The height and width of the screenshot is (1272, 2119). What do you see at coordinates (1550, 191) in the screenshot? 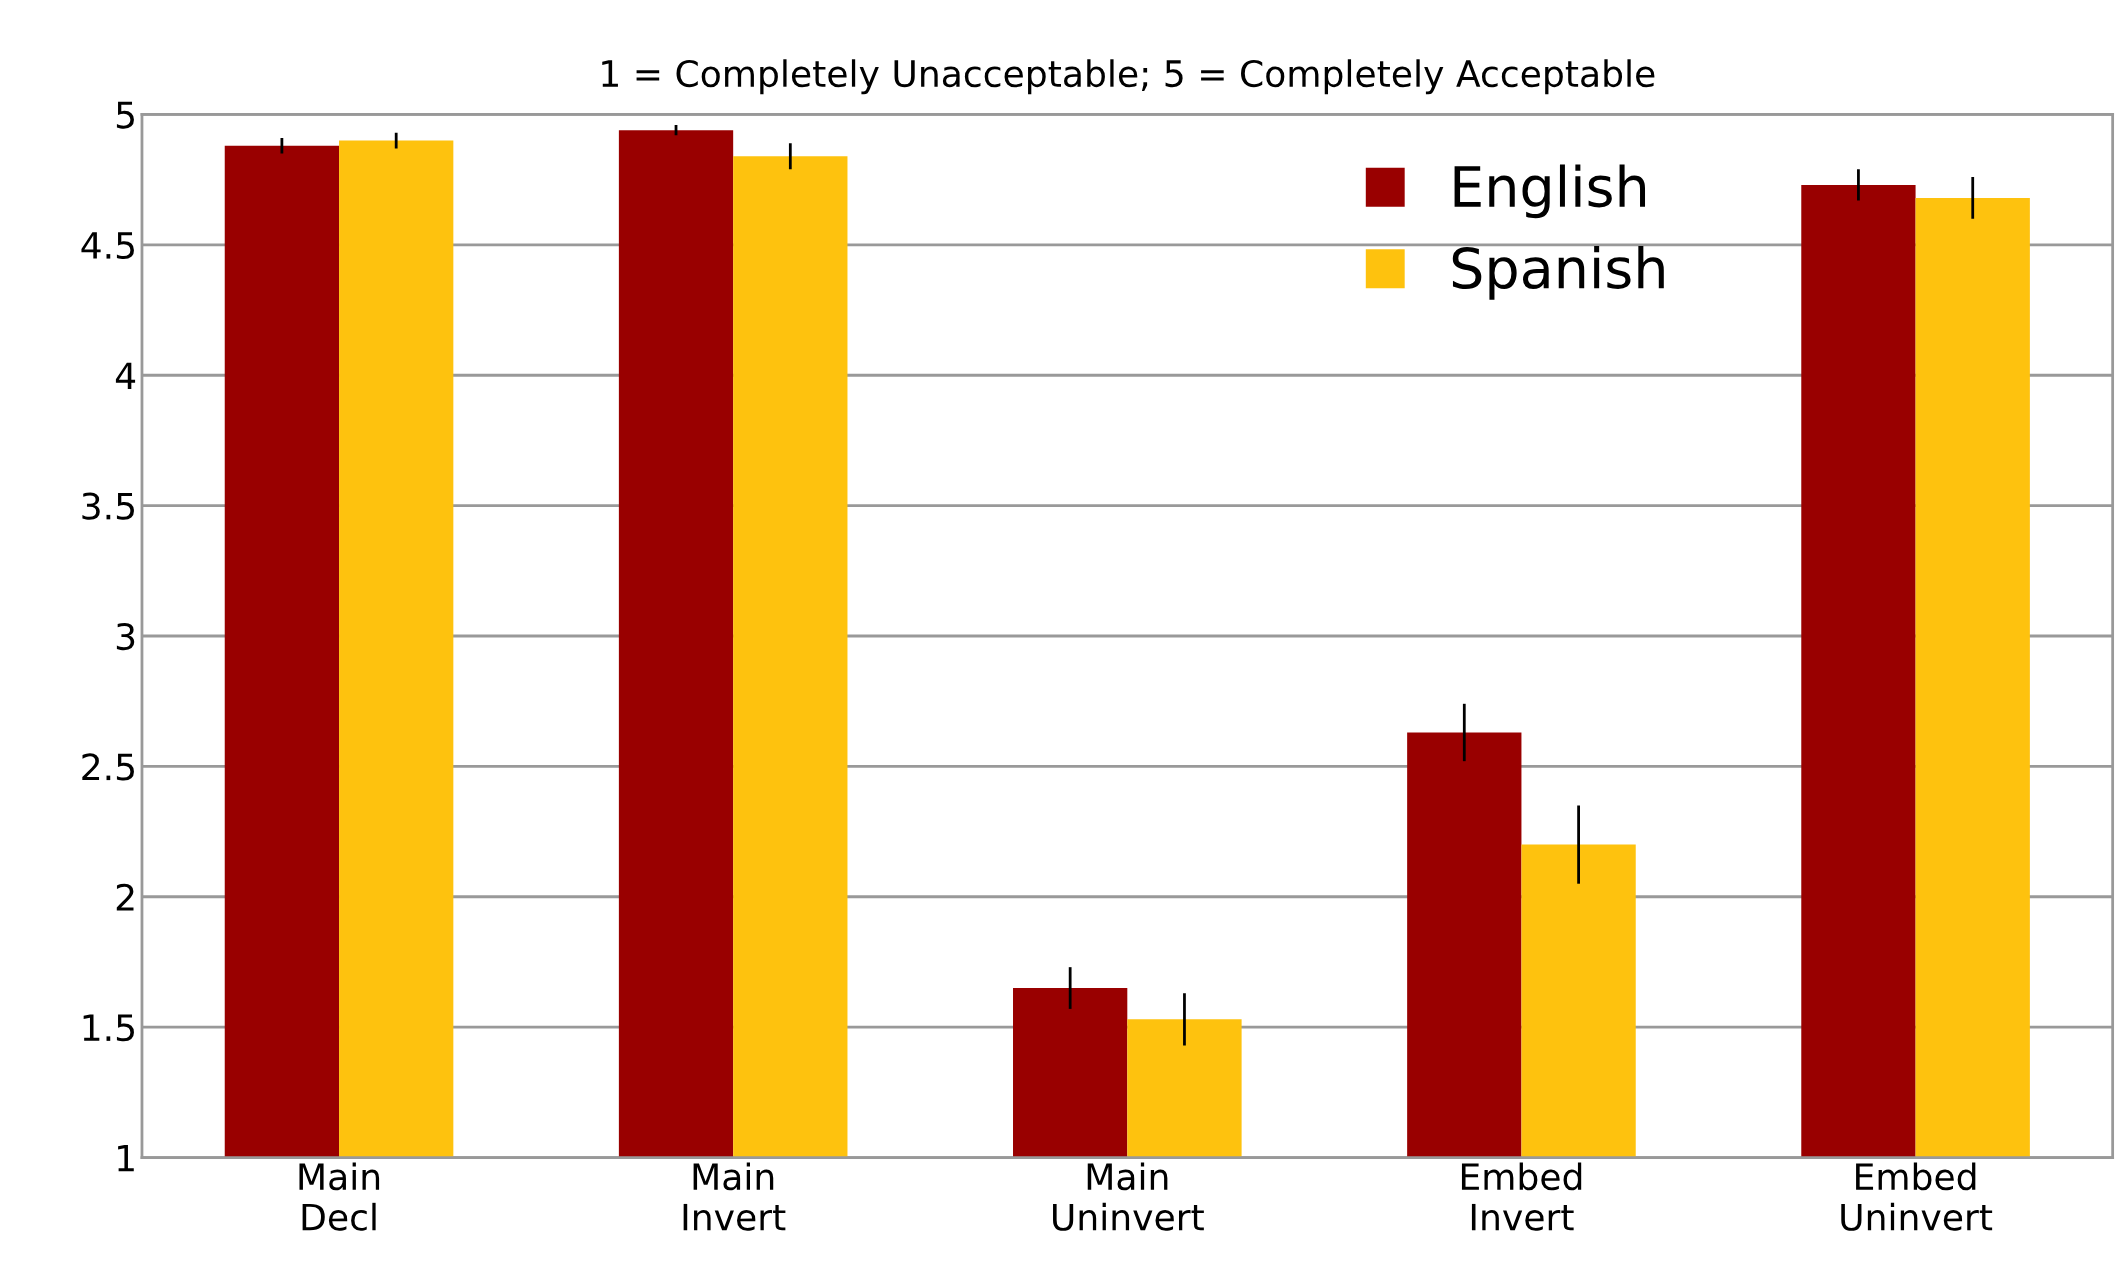
I see `legend-label: English` at bounding box center [1550, 191].